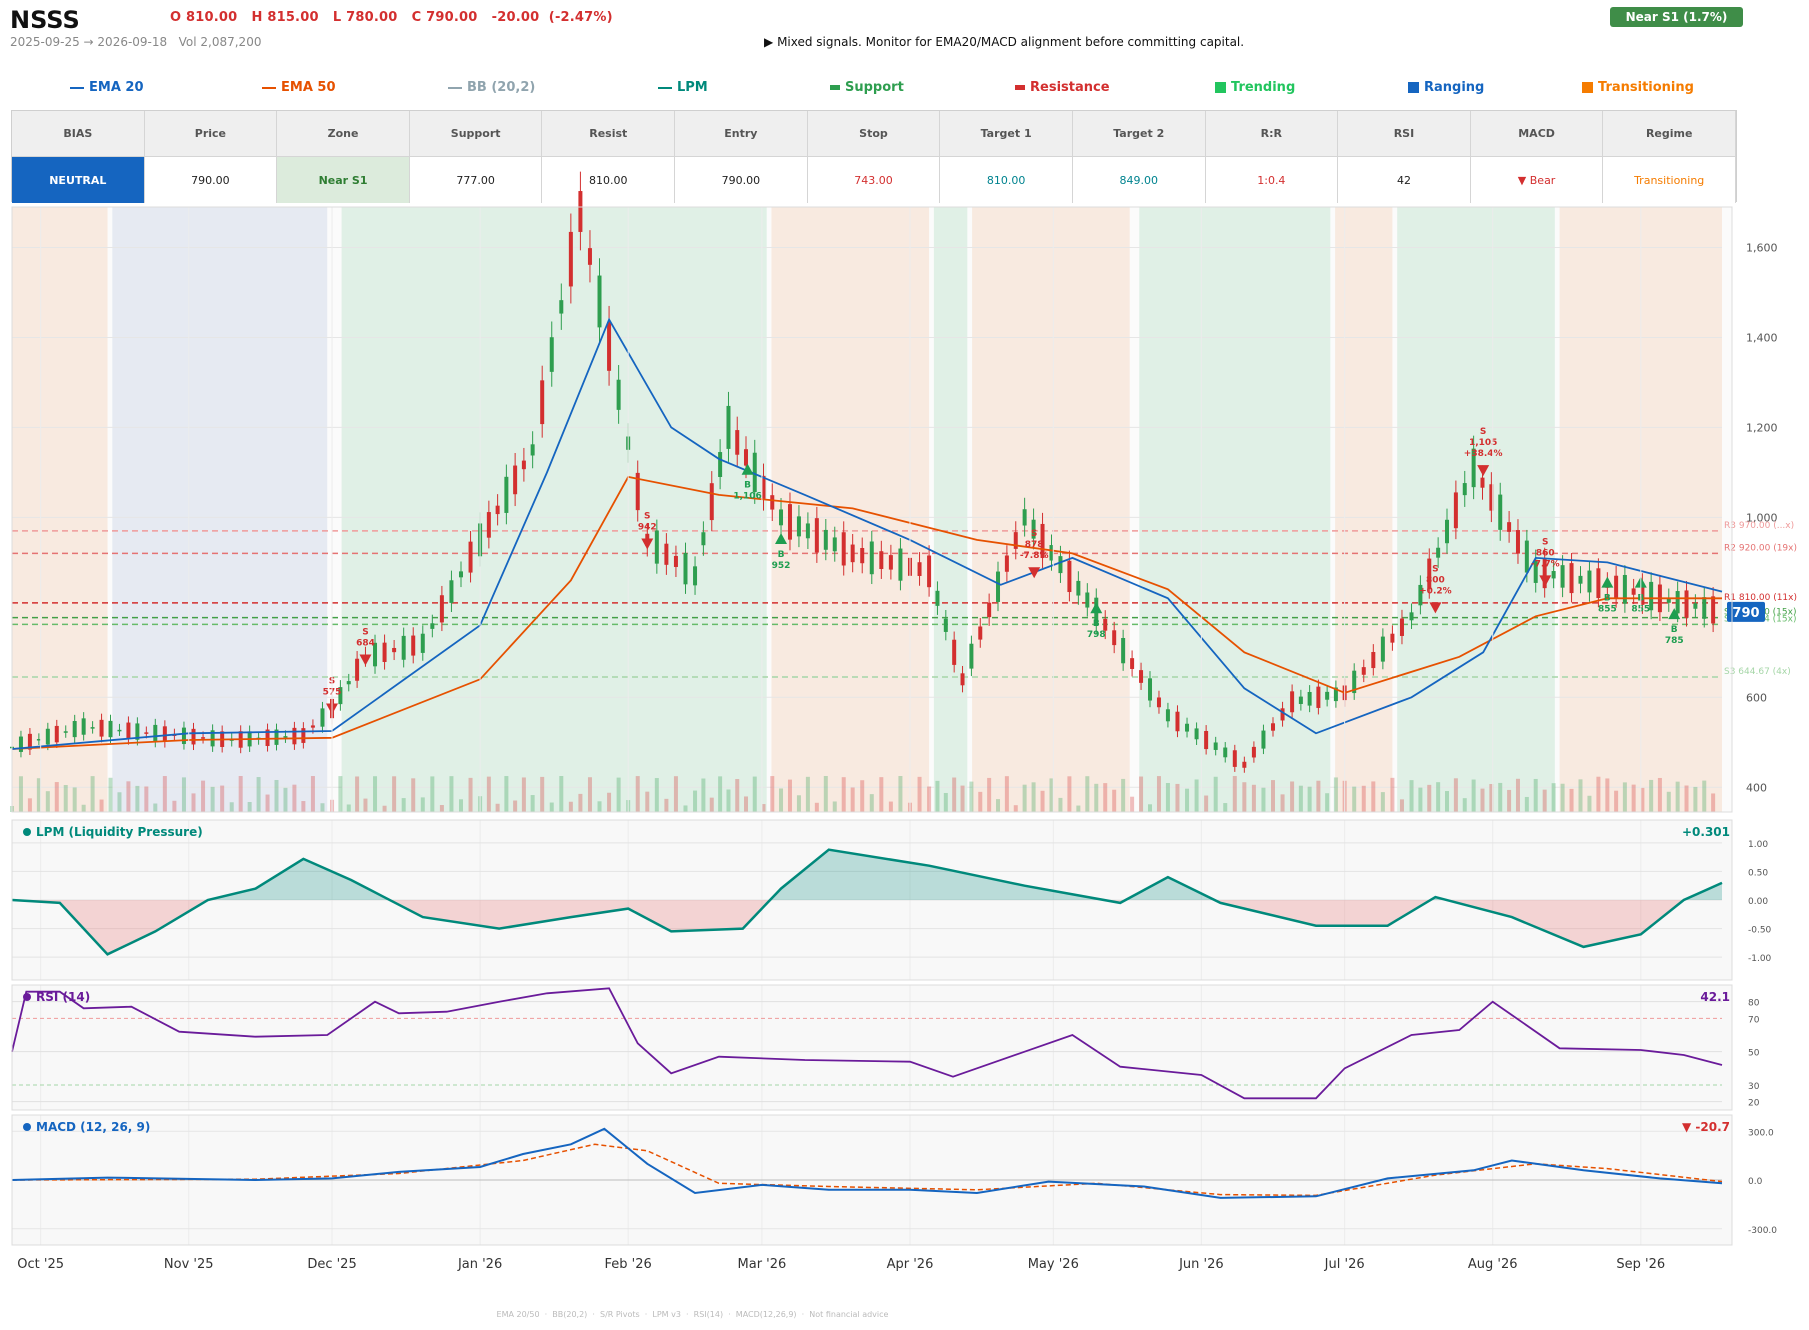 Image resolution: width=1809 pixels, height=1330 pixels. Describe the element at coordinates (220, 42) in the screenshot. I see `volume-readout: Vol 2,087,200` at that location.